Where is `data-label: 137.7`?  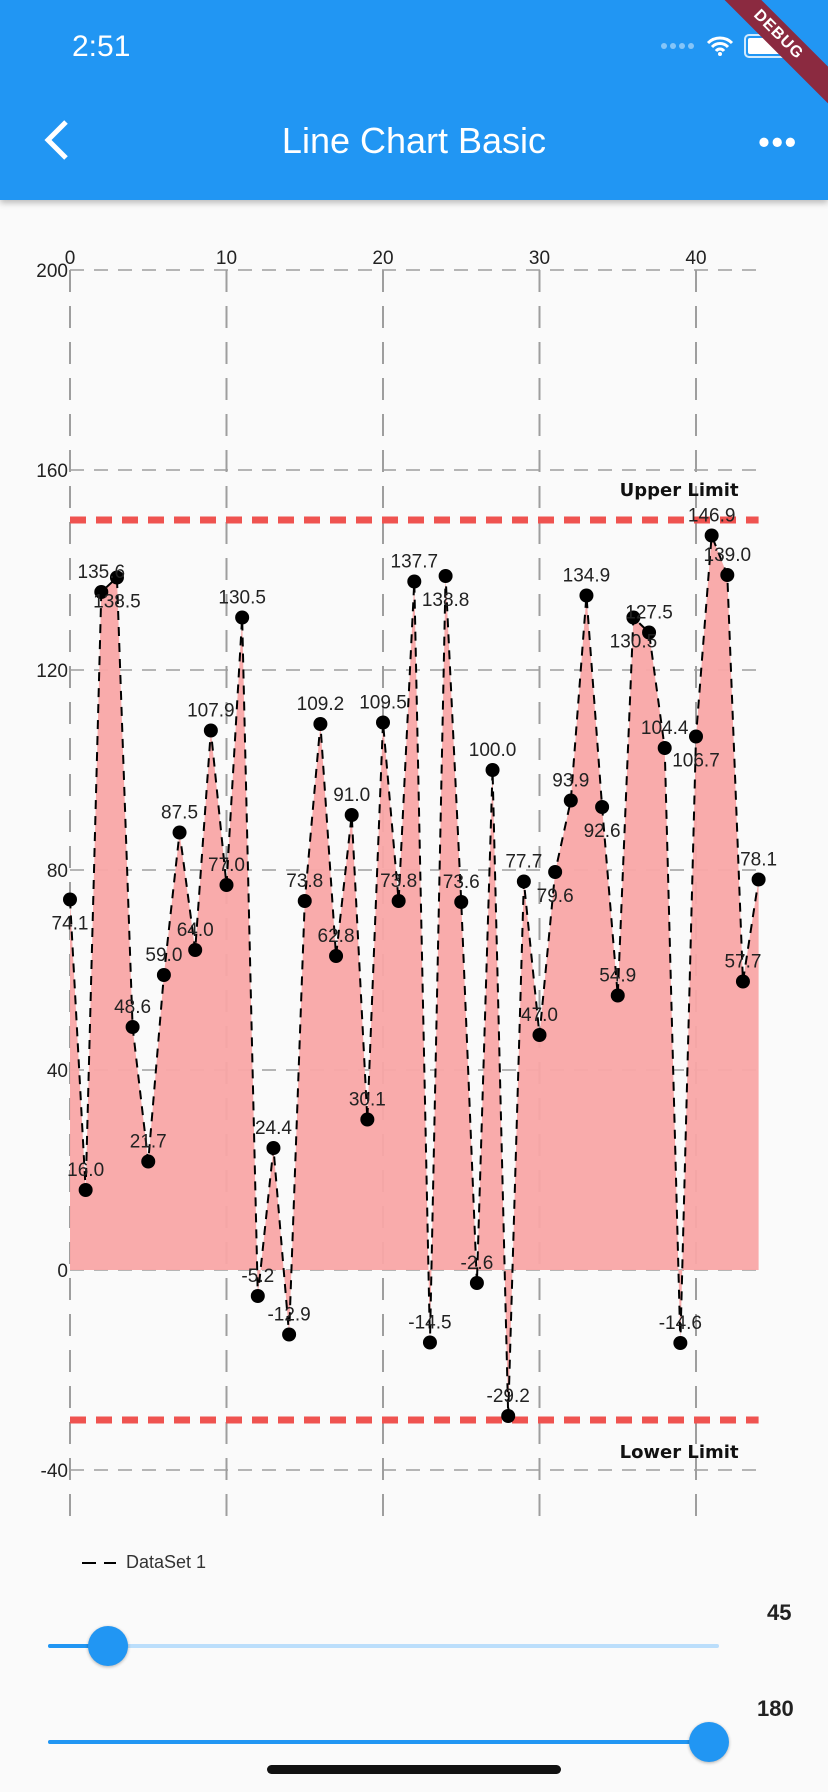 data-label: 137.7 is located at coordinates (415, 562).